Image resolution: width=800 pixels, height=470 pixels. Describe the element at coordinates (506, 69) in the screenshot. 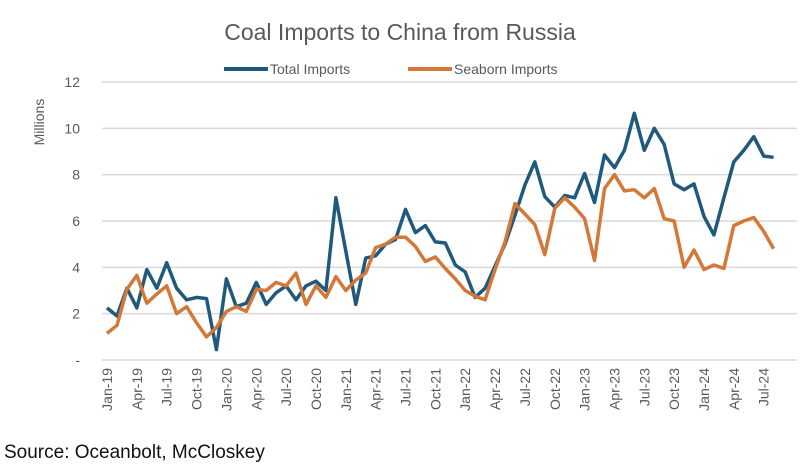

I see `legend-label: Seaborn Imports` at that location.